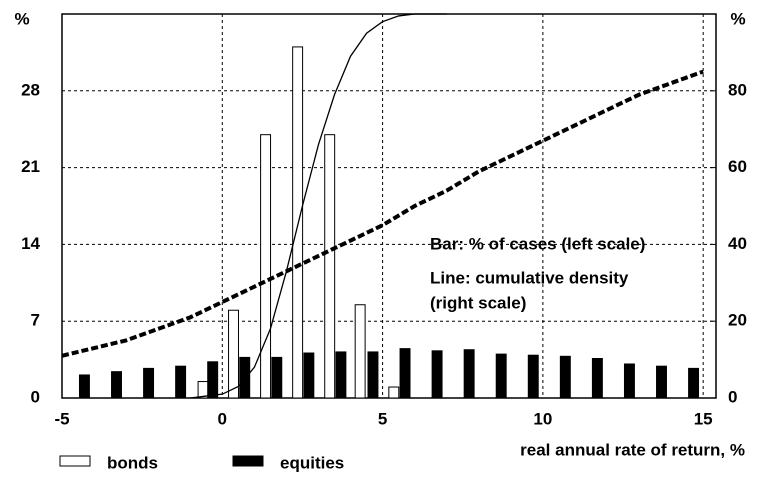 This screenshot has height=477, width=758. I want to click on y-tick-label: 21, so click(30, 166).